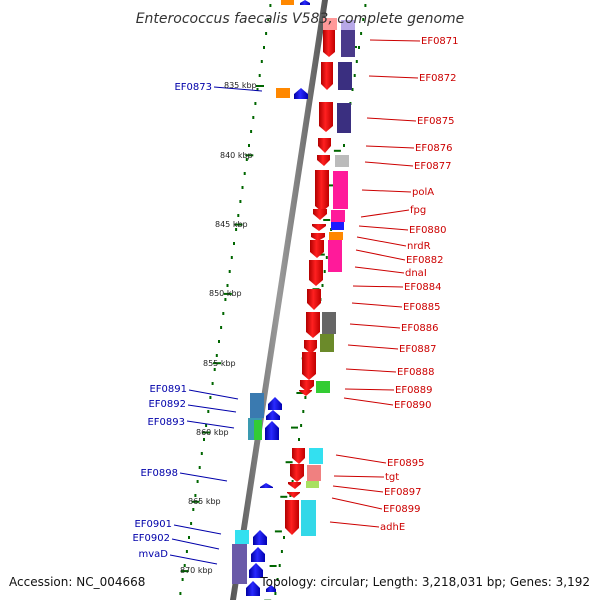 The height and width of the screenshot is (600, 600). Describe the element at coordinates (292, 517) in the screenshot. I see `gene-adhe` at that location.